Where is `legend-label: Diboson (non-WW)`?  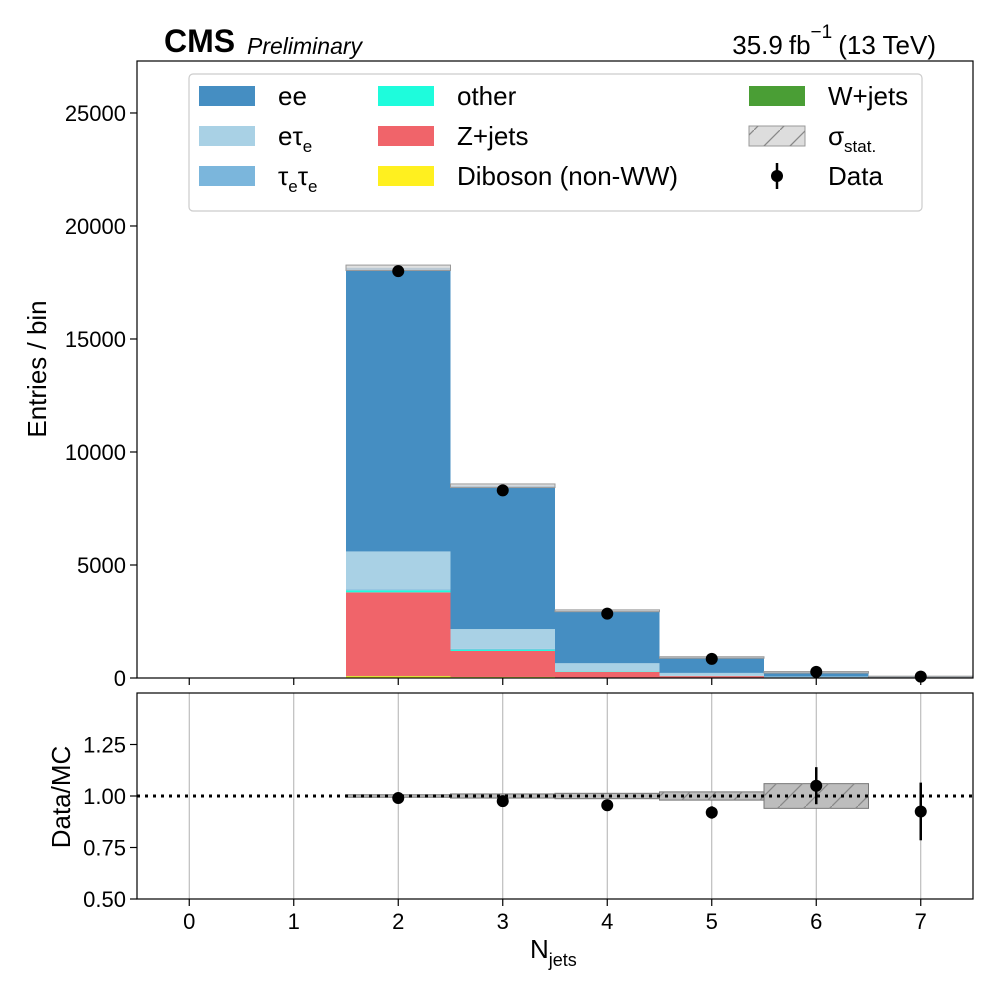
legend-label: Diboson (non-WW) is located at coordinates (567, 176).